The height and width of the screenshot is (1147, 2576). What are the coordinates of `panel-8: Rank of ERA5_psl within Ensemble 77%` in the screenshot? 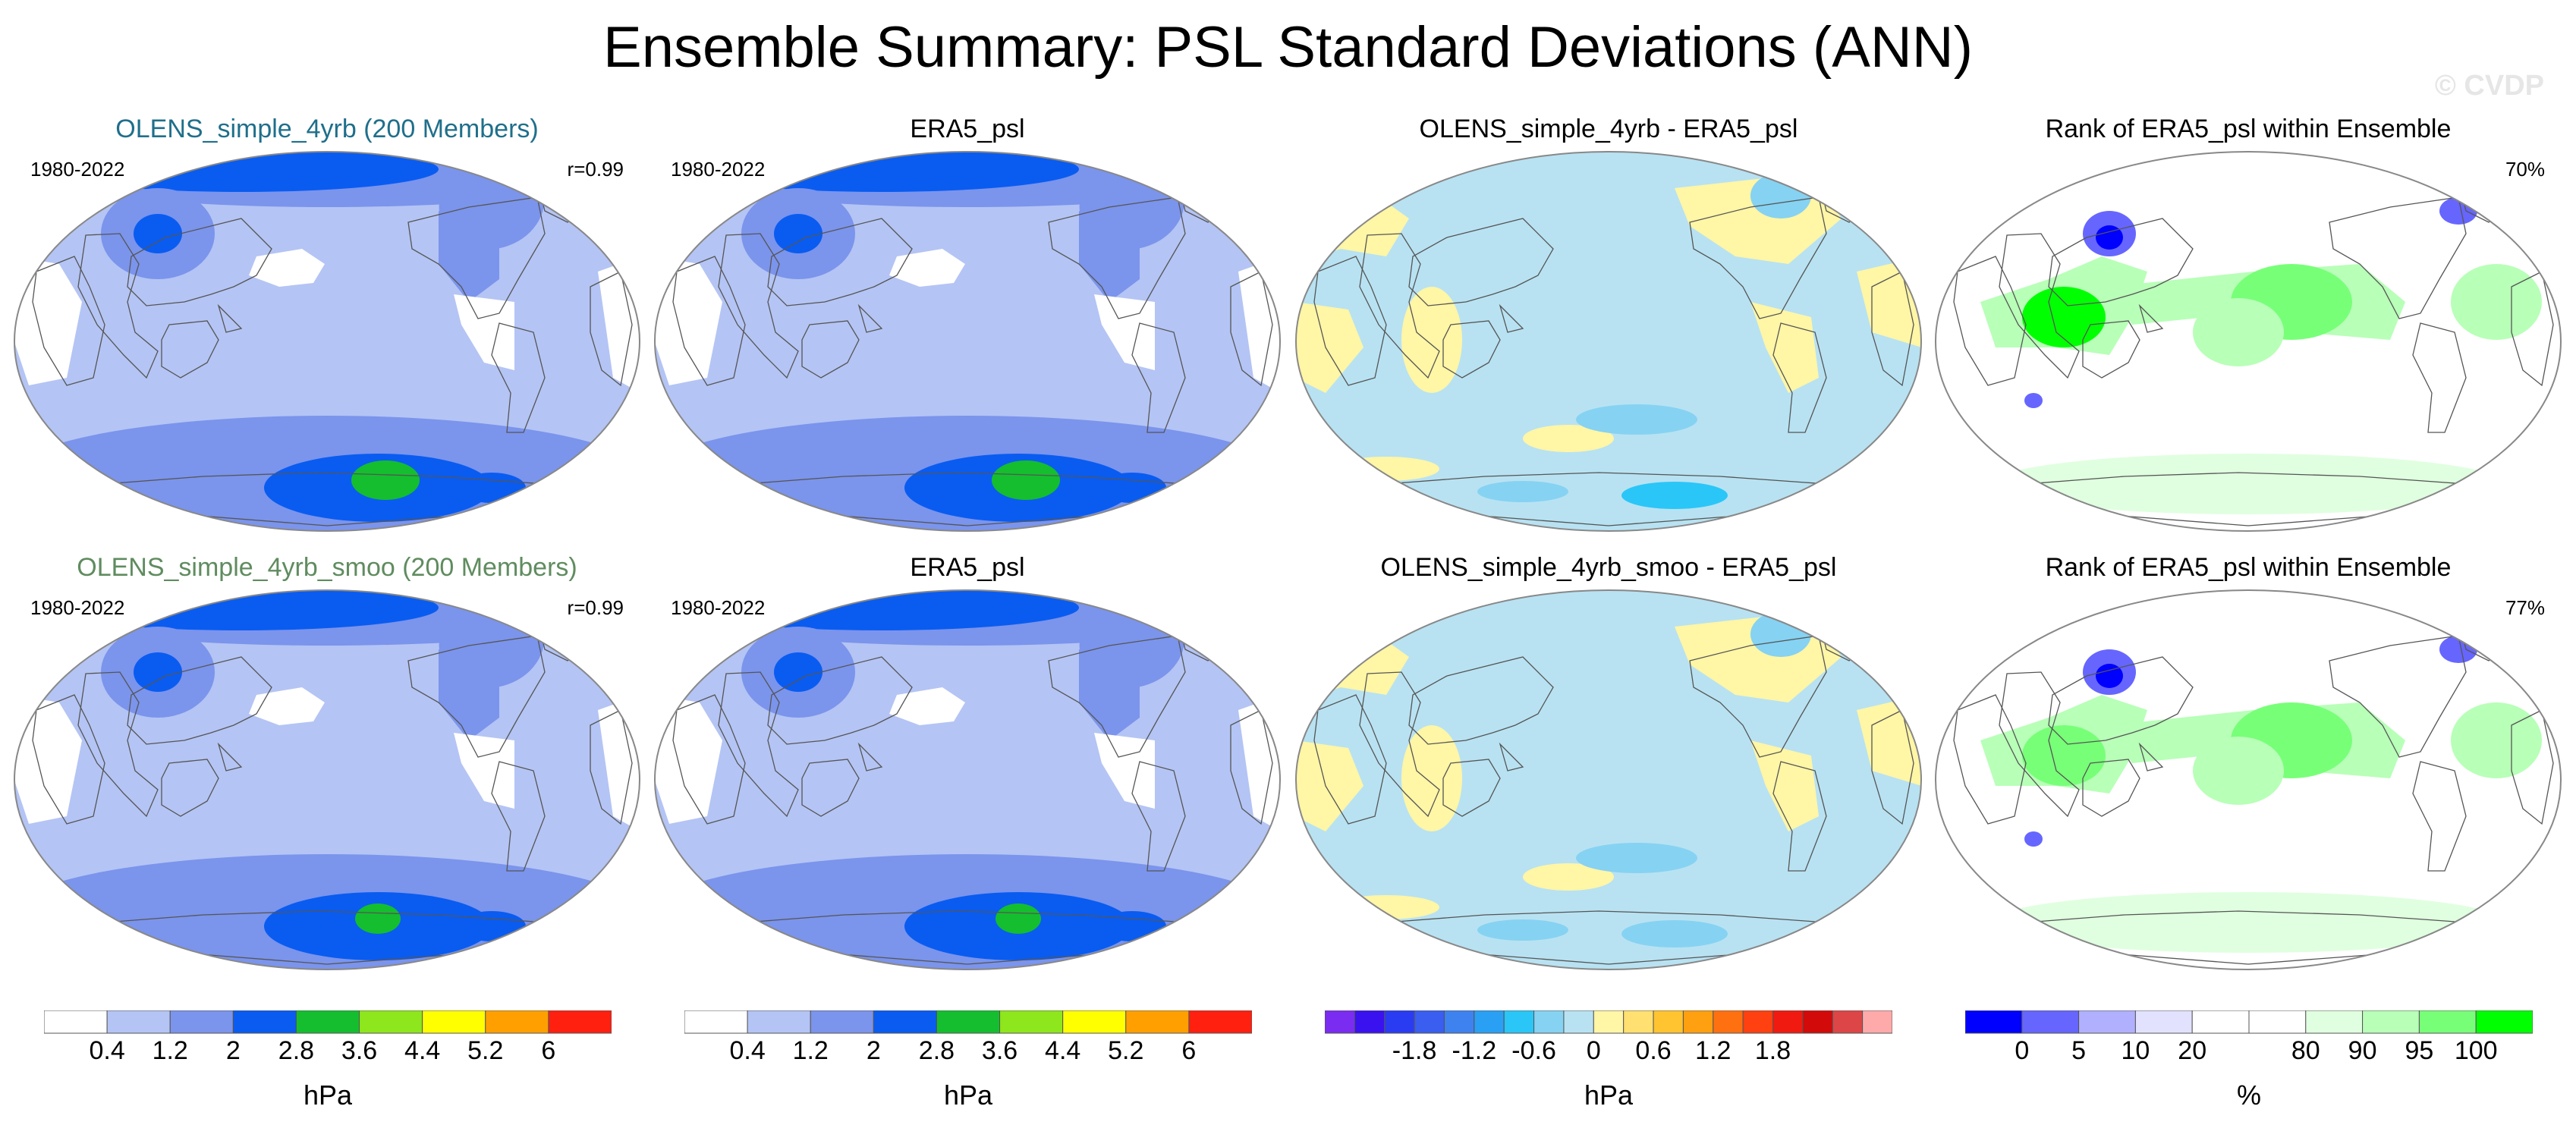 It's located at (2248, 763).